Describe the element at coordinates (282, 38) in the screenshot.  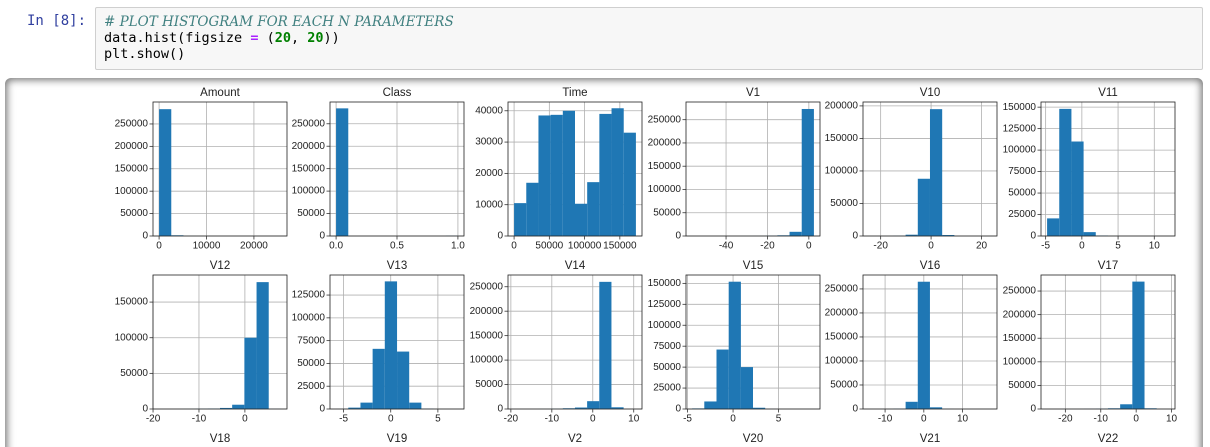
I see `code-token: 20` at that location.